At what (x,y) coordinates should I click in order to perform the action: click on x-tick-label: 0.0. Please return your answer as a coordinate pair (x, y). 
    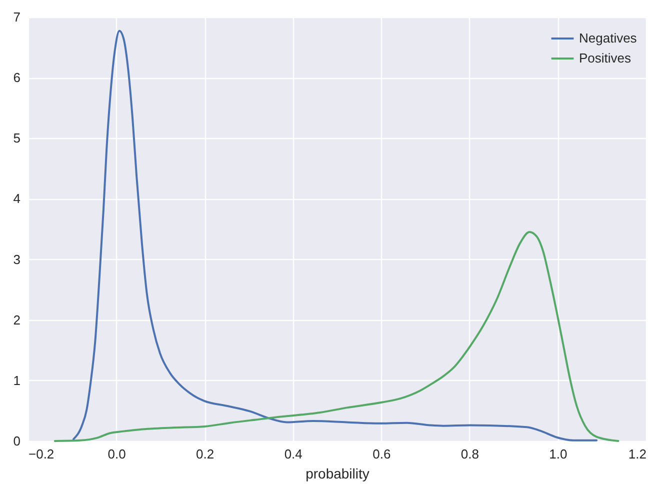
    Looking at the image, I should click on (117, 454).